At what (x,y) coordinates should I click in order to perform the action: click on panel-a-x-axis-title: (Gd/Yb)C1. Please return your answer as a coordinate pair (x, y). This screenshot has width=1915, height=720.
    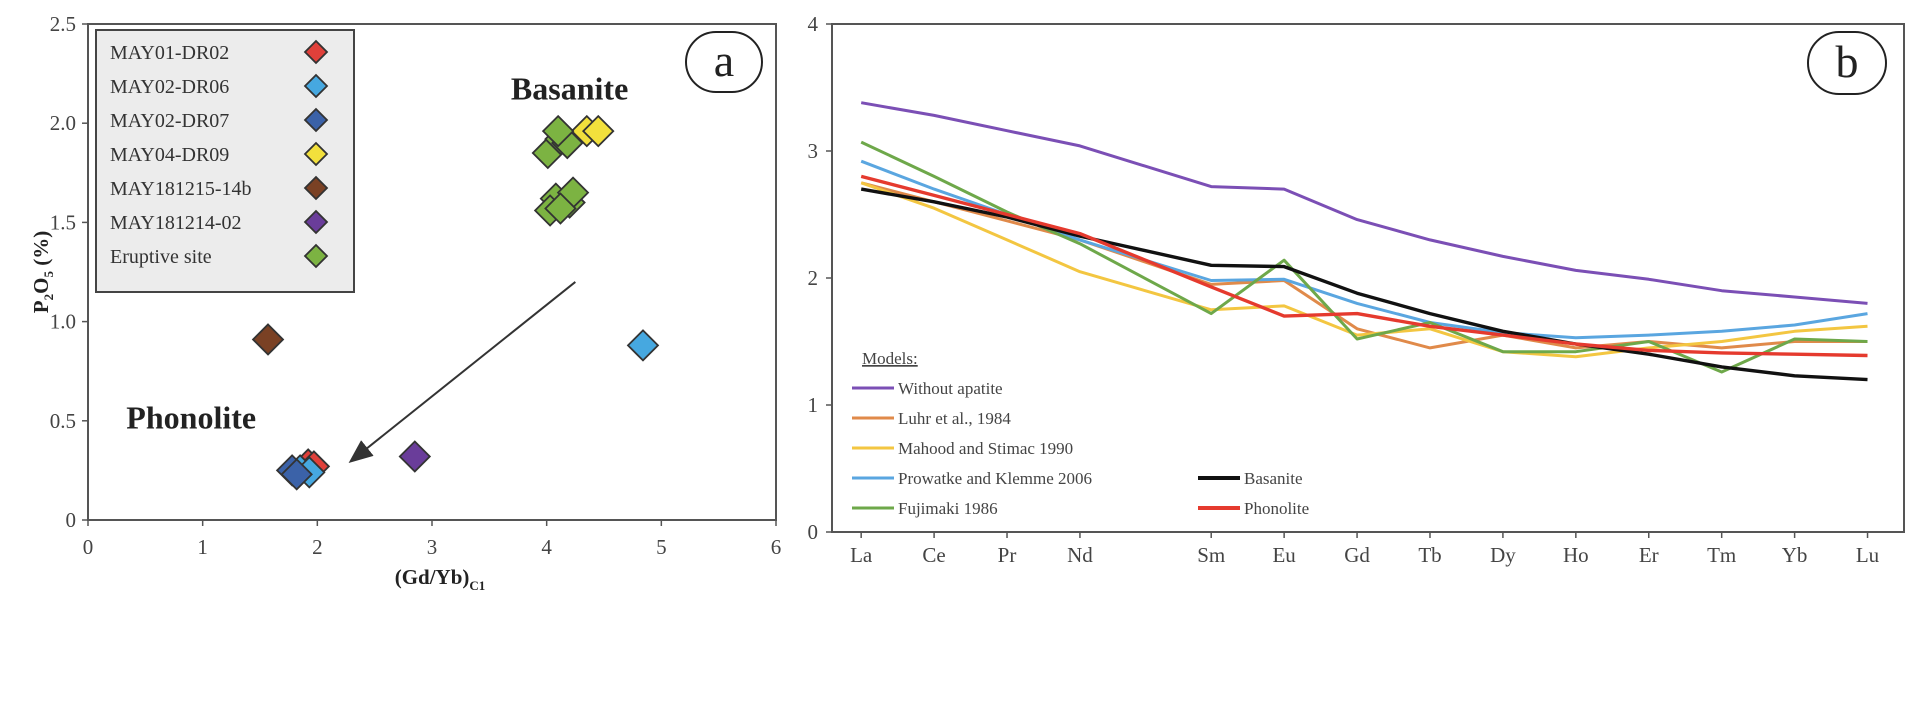
    Looking at the image, I should click on (440, 579).